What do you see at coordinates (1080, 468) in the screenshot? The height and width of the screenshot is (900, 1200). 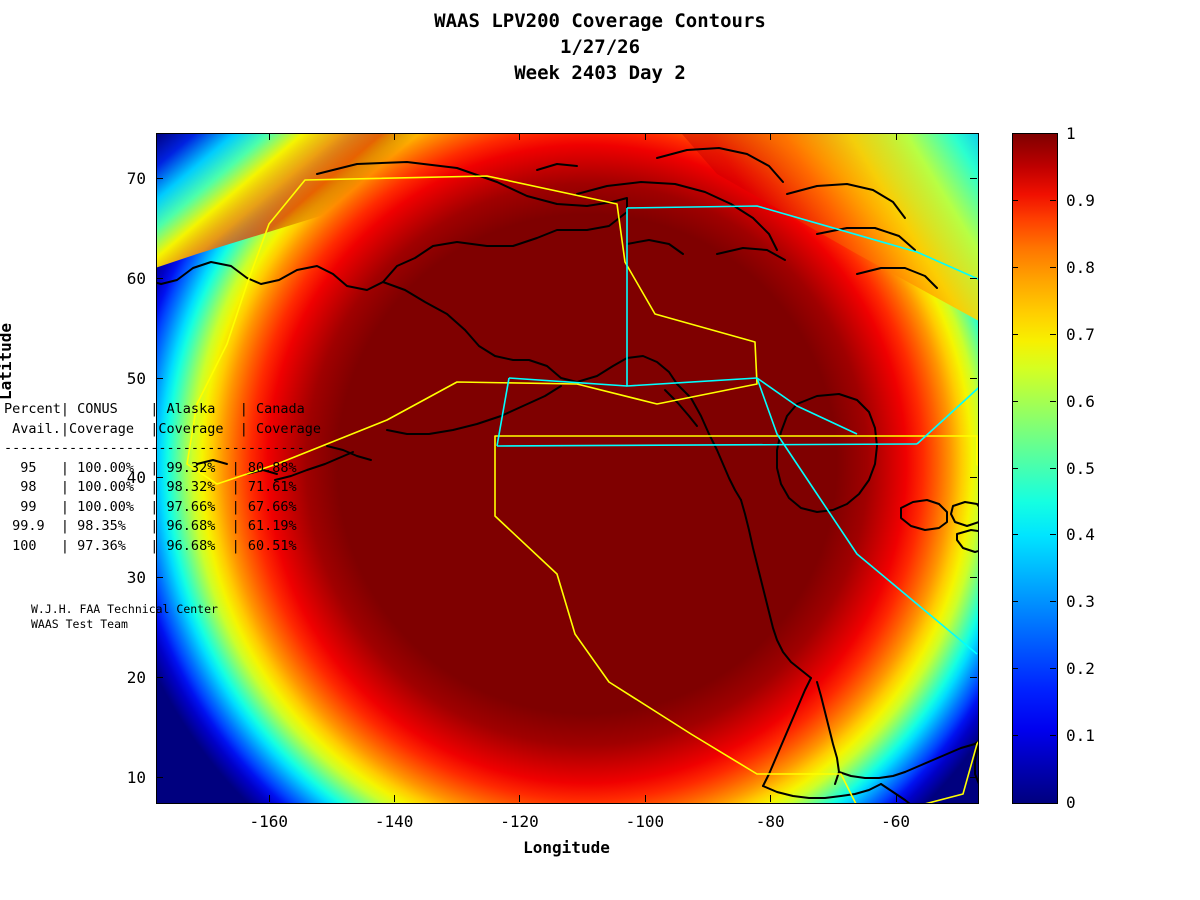 I see `colorbar-tick-label: 0.5` at bounding box center [1080, 468].